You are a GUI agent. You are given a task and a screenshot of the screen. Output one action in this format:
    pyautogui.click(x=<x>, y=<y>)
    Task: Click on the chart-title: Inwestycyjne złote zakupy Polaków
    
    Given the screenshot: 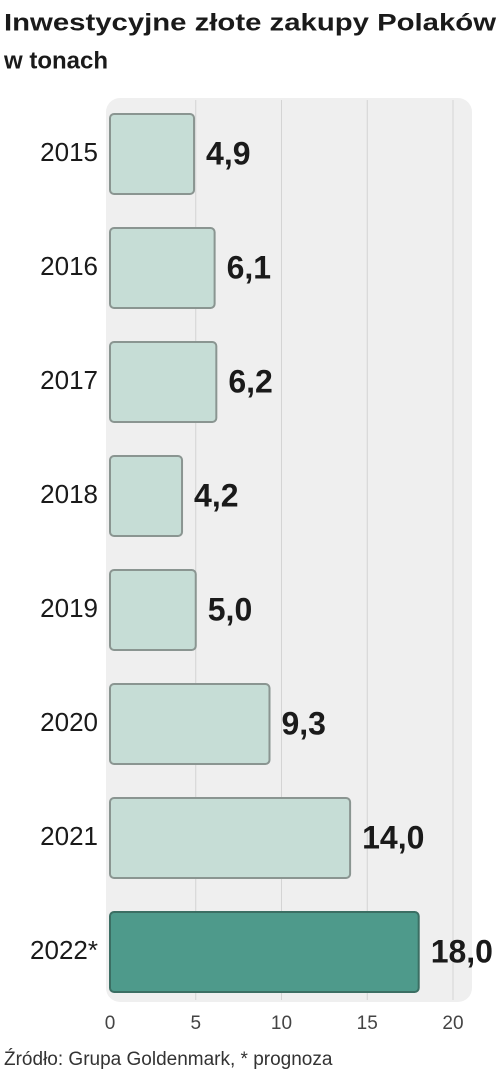 What is the action you would take?
    pyautogui.click(x=250, y=22)
    